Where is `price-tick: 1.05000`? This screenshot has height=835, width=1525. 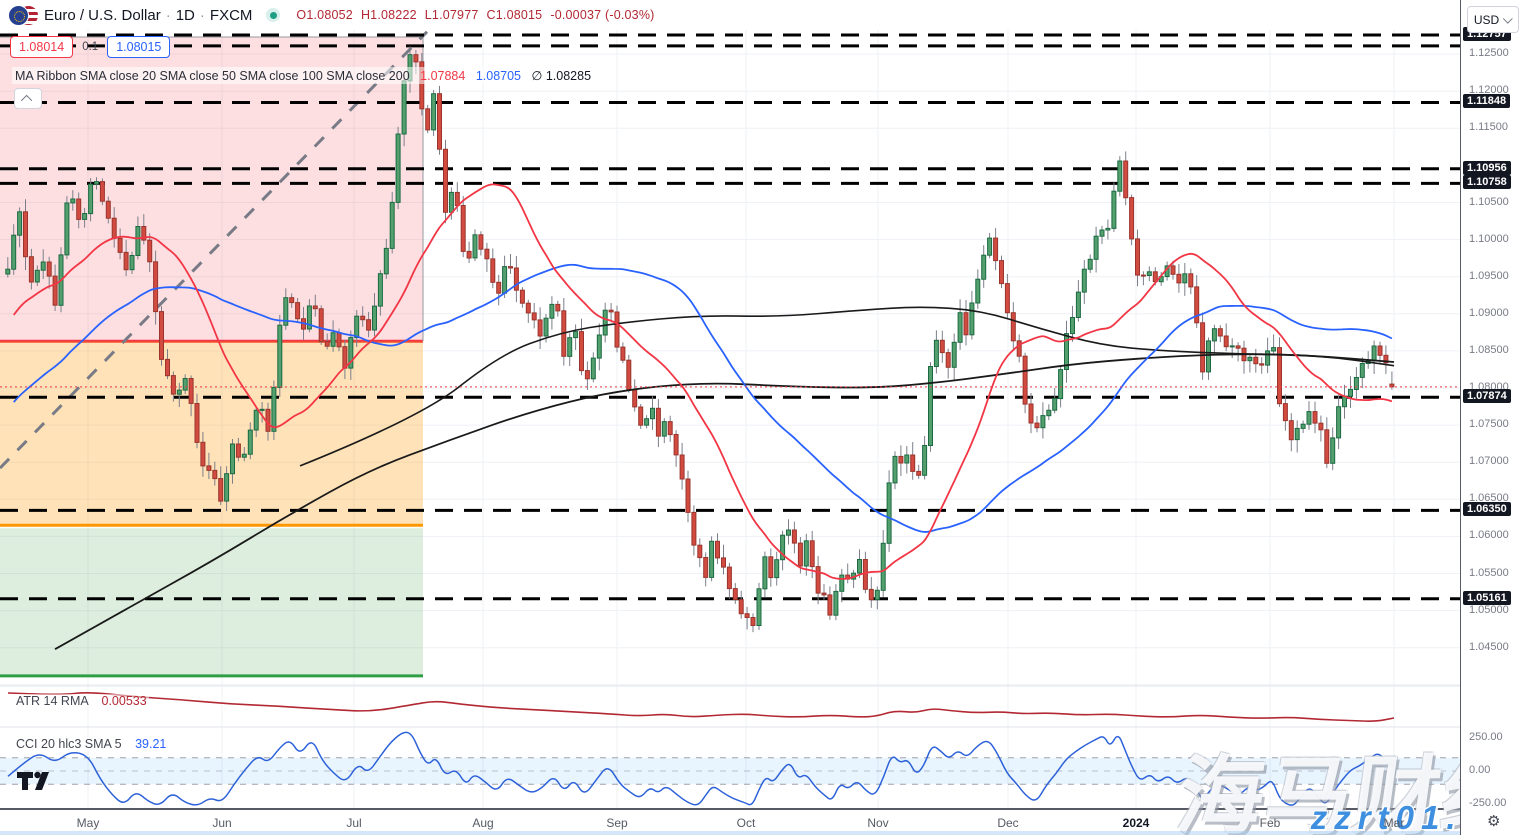
price-tick: 1.05000 is located at coordinates (1489, 609).